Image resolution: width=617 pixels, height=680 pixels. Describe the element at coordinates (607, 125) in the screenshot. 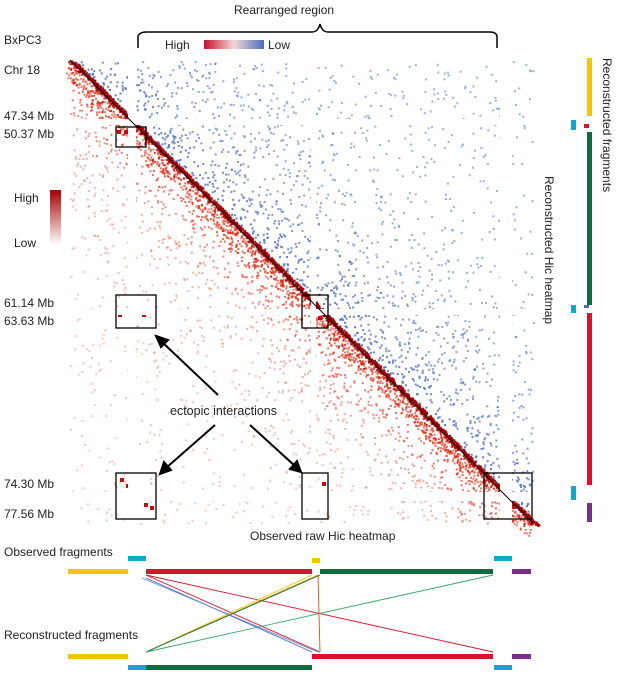

I see `right-fragments-label: Reconstructed fragments` at that location.